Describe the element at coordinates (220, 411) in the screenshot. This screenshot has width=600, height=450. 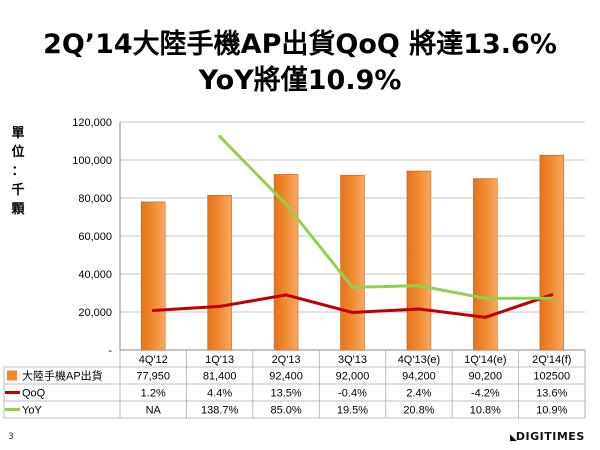
I see `table-cell-value: 138.7%` at that location.